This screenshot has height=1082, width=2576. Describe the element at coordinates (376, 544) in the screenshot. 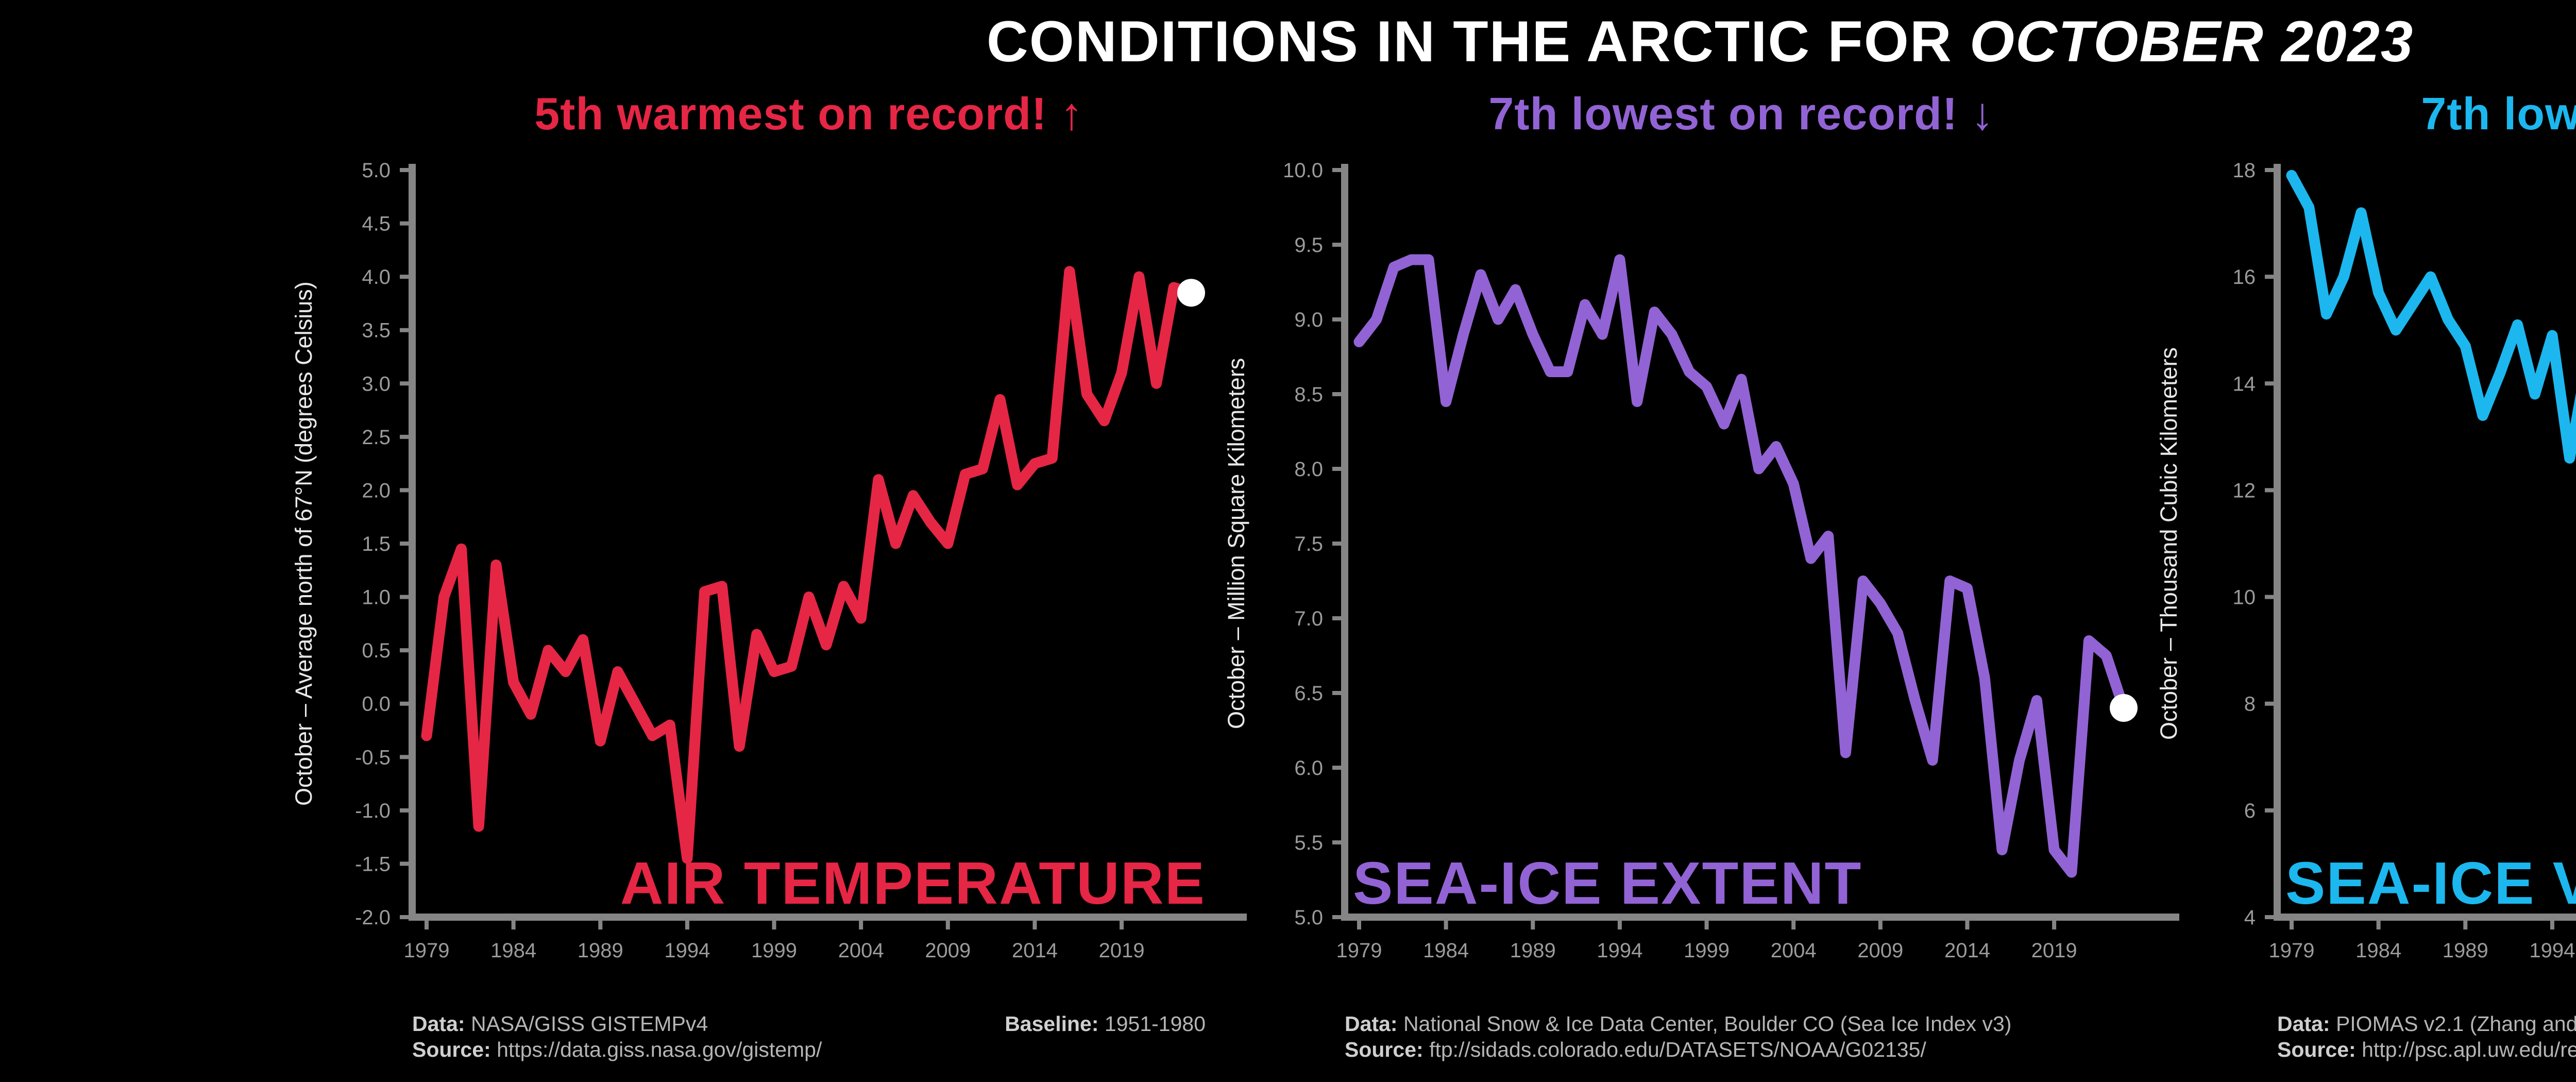

I see `y-tick-label: 1.5` at that location.